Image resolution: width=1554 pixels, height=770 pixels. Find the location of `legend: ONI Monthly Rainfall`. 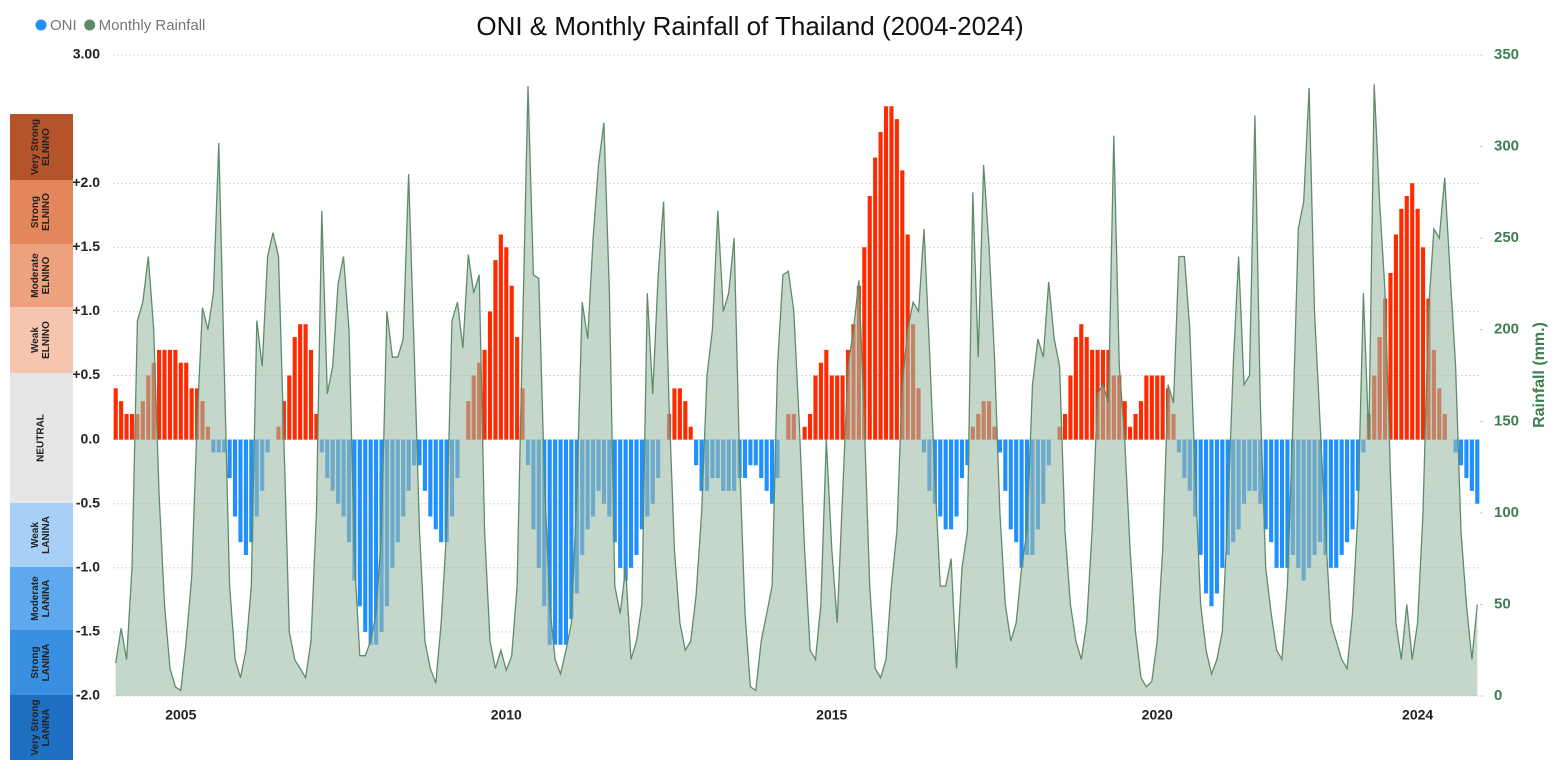

legend: ONI Monthly Rainfall is located at coordinates (120, 25).